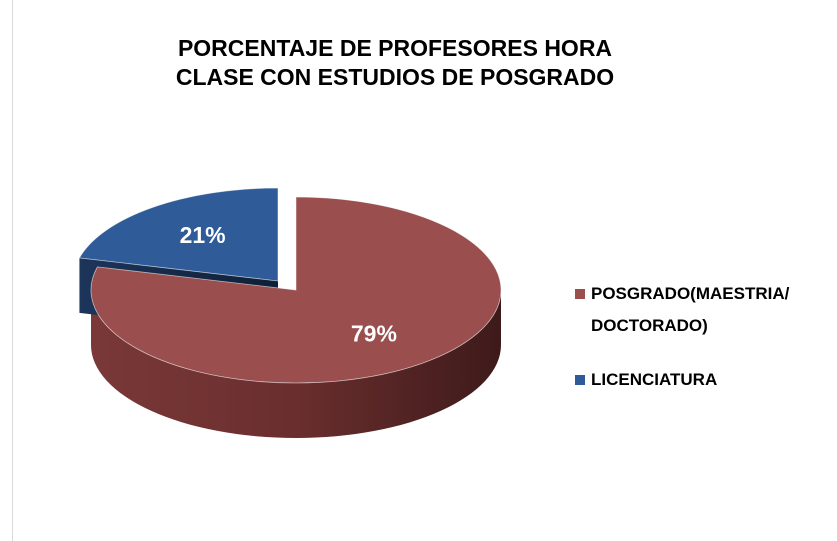 The image size is (837, 541). What do you see at coordinates (374, 334) in the screenshot?
I see `data-label: 79%` at bounding box center [374, 334].